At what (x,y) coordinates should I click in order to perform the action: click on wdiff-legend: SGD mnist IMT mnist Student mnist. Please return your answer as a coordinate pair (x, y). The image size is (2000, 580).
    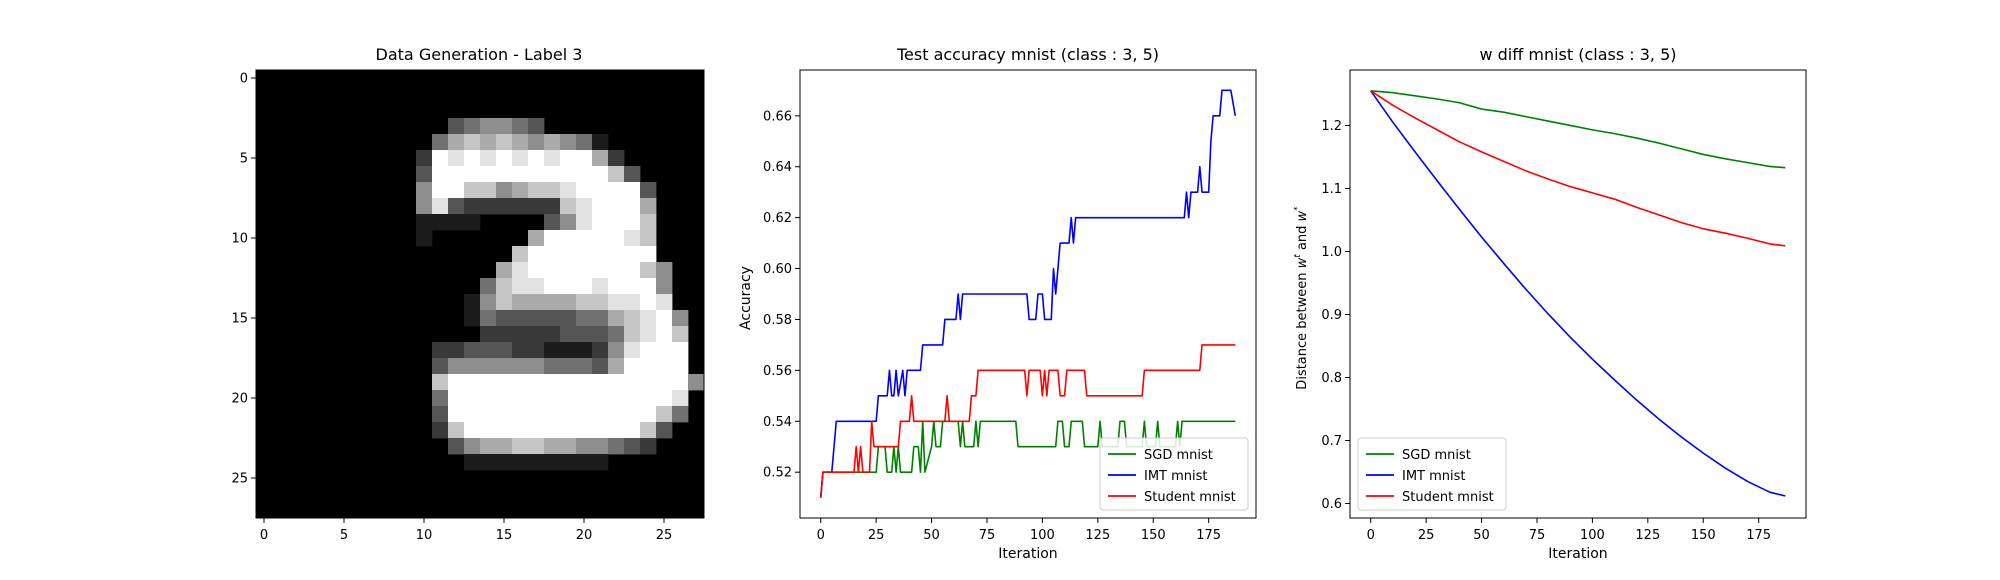
    Looking at the image, I should click on (1432, 474).